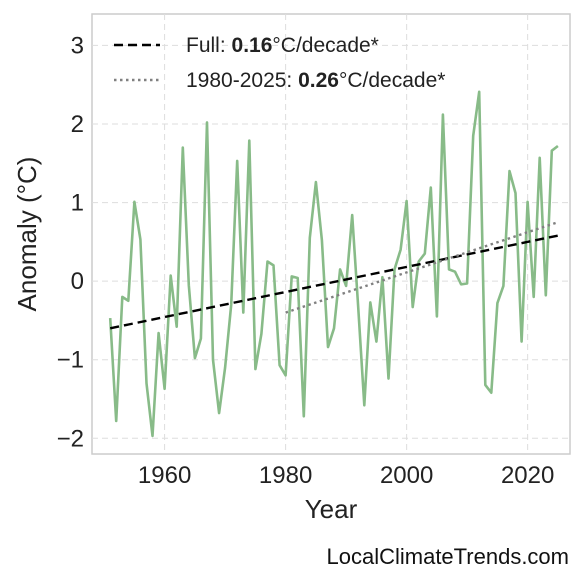  What do you see at coordinates (70, 360) in the screenshot?
I see `y-tick-label: −1` at bounding box center [70, 360].